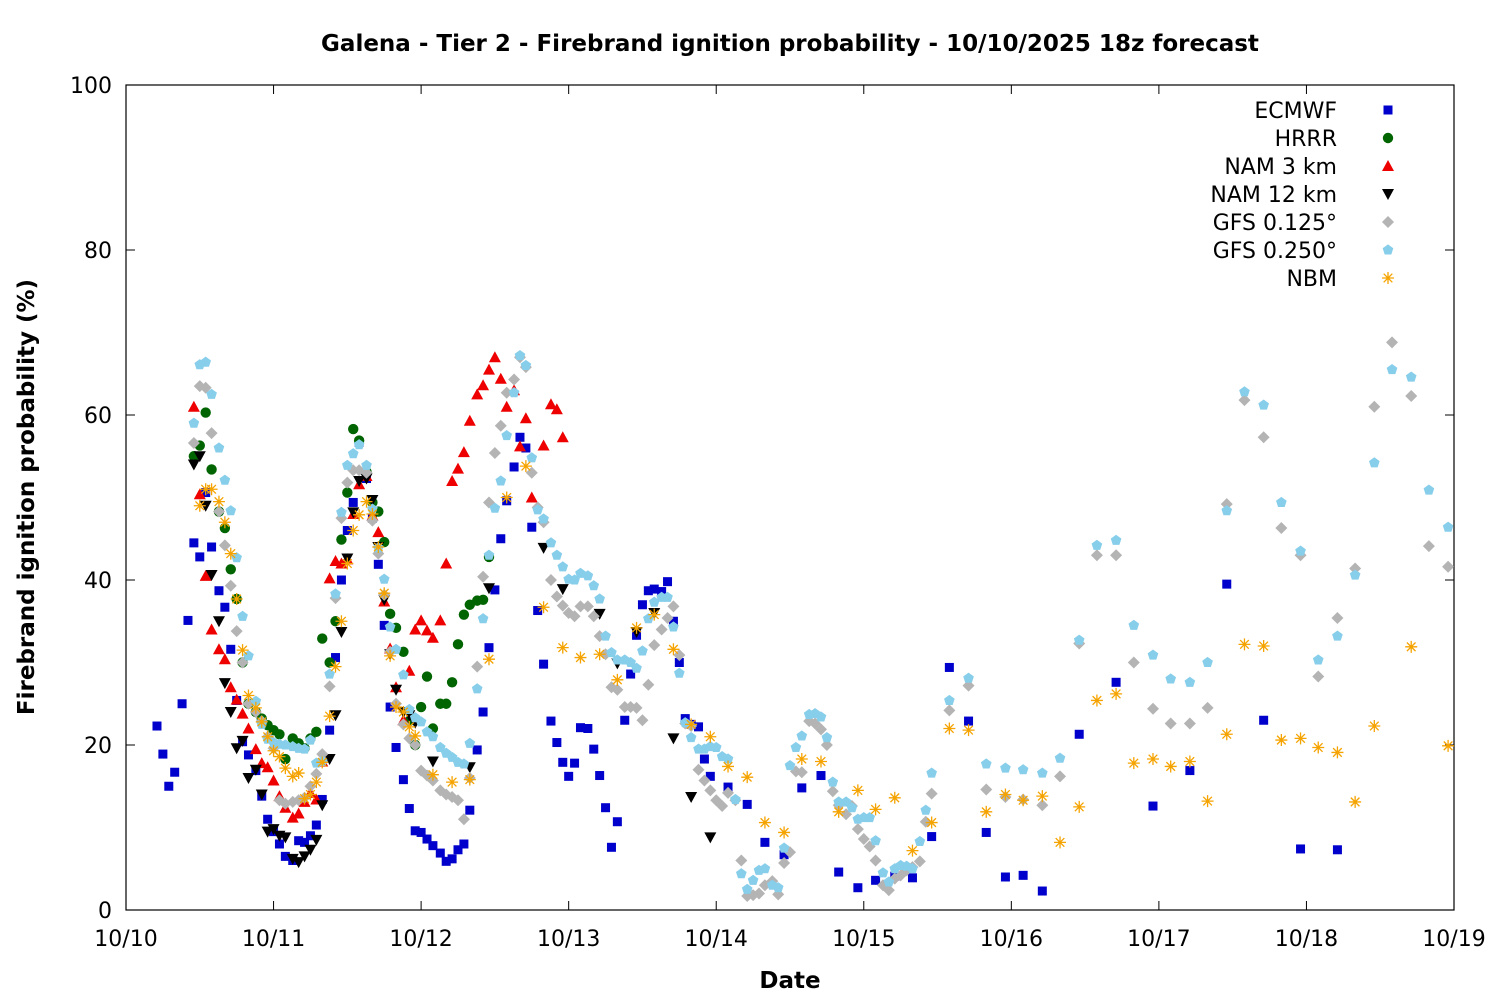  I want to click on y-tick-label: 20, so click(98, 746).